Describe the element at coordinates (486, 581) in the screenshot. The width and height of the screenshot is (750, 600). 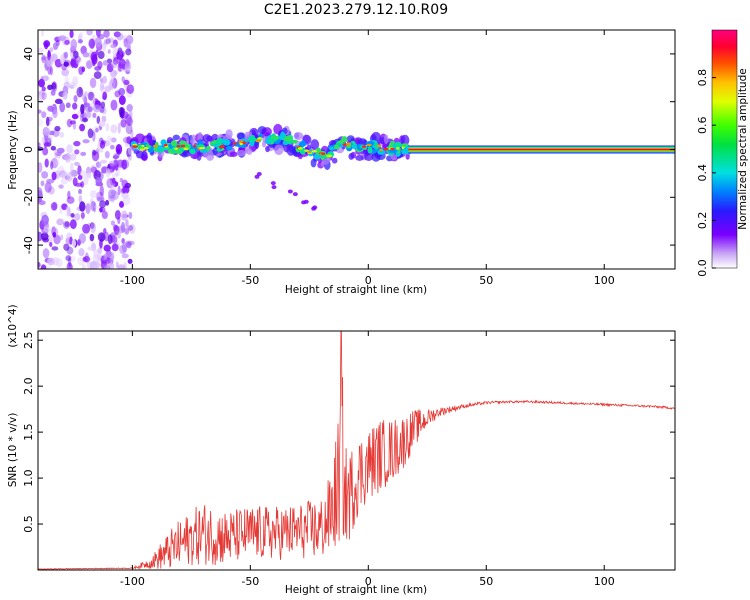
I see `x-tick-label: 50` at that location.